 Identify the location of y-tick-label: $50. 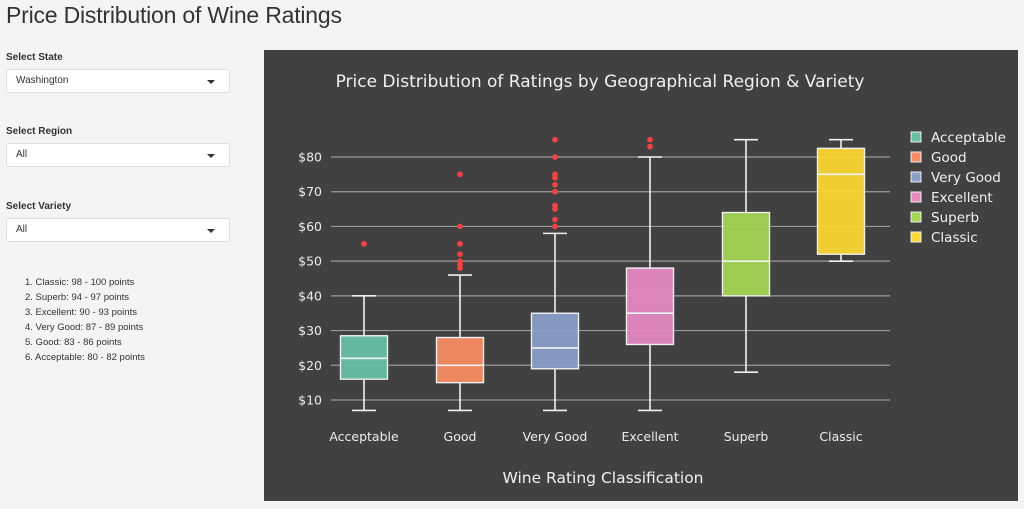
(310, 261).